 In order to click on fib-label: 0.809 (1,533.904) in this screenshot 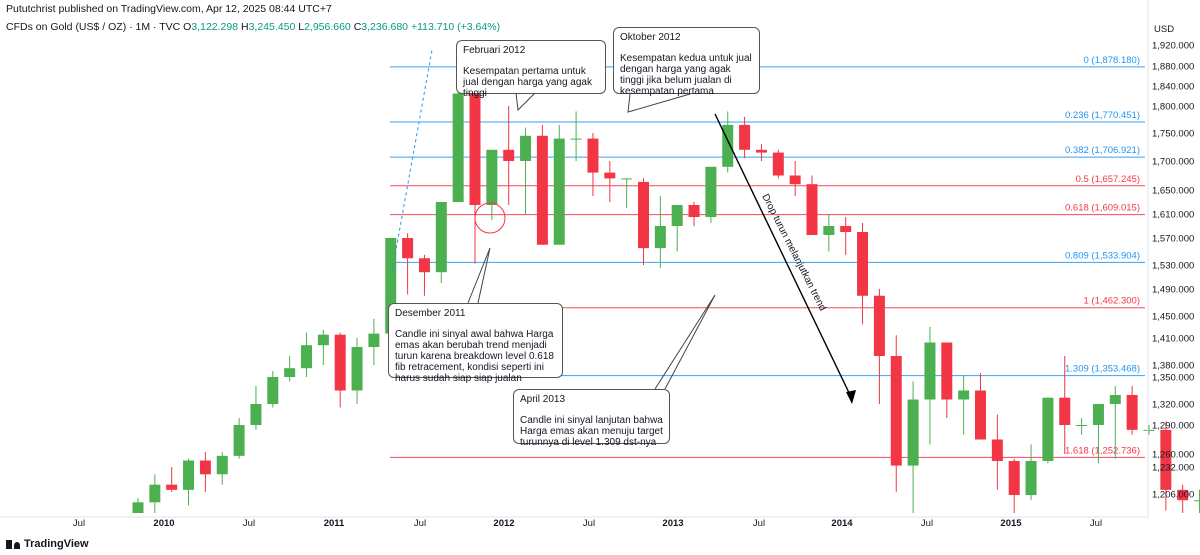, I will do `click(1102, 255)`.